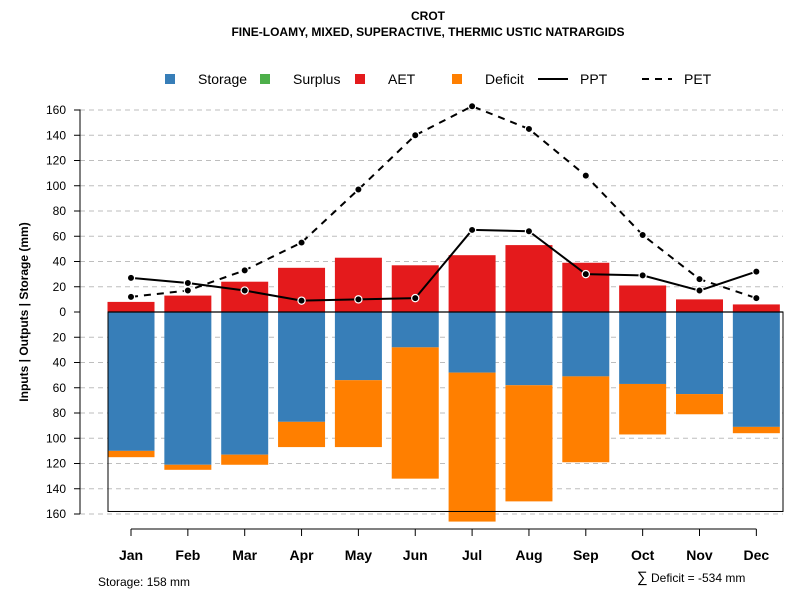  I want to click on legend-label: PPT, so click(594, 79).